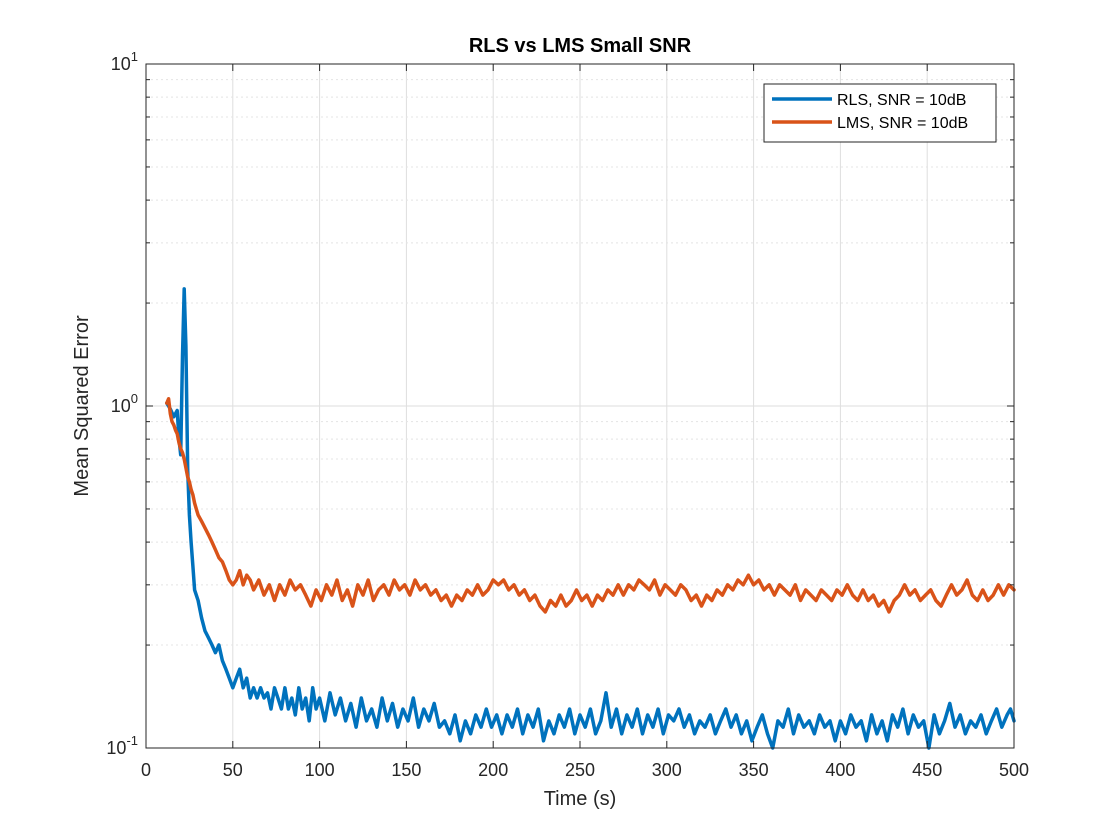  Describe the element at coordinates (82, 406) in the screenshot. I see `y-axis-label: Mean Squared Error` at that location.